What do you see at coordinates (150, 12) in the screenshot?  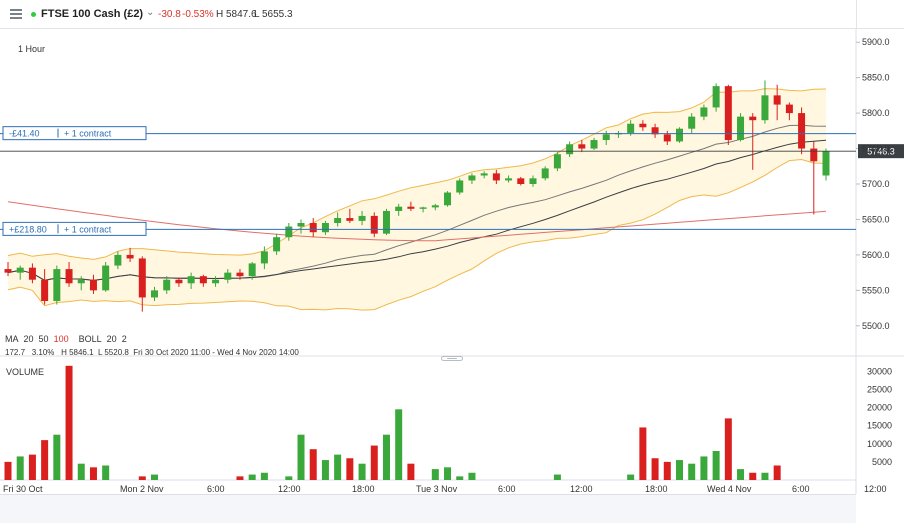 I see `chevron-down-icon: ⌄` at bounding box center [150, 12].